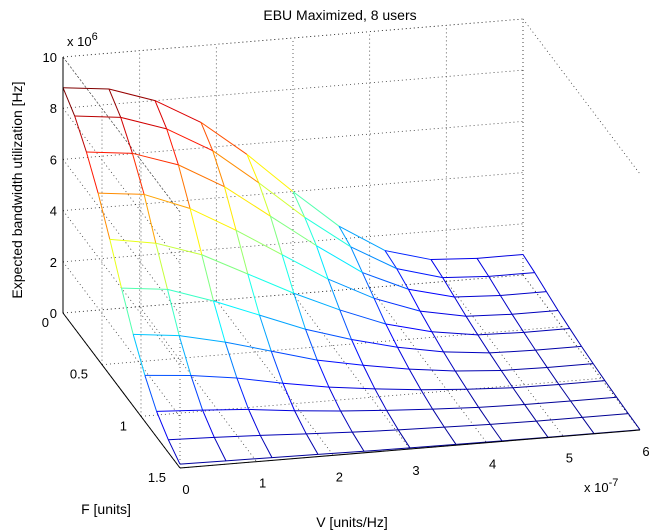 The width and height of the screenshot is (649, 531). I want to click on x-tick-label: 5, so click(569, 457).